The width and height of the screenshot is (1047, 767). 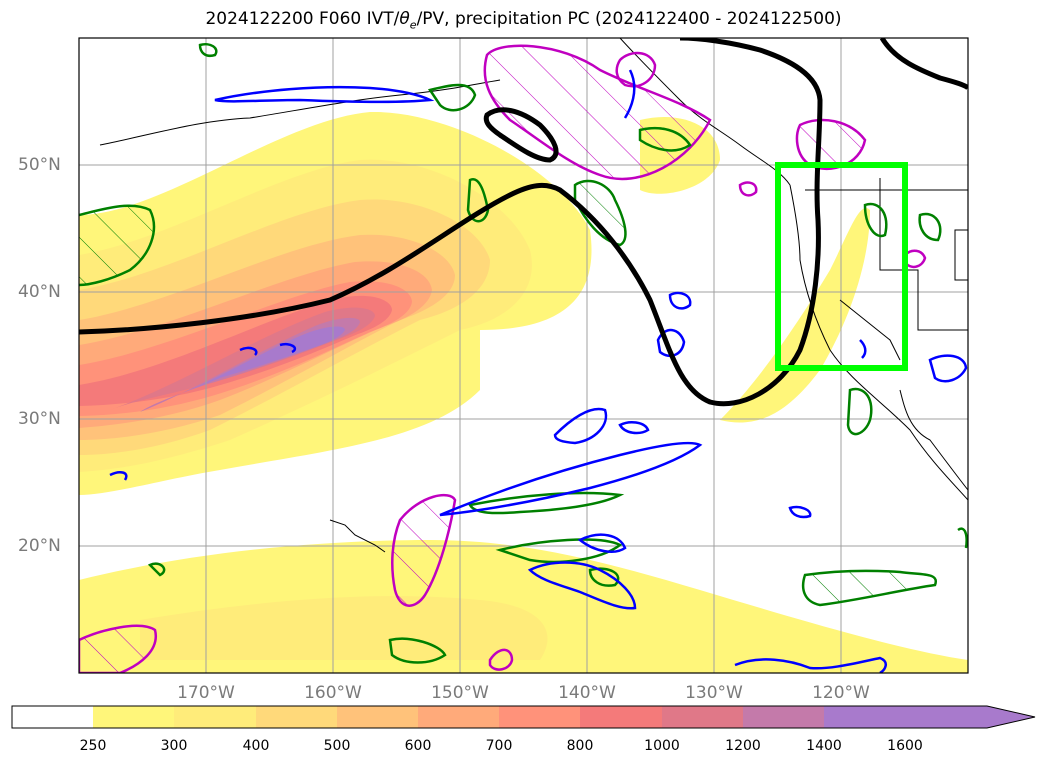 What do you see at coordinates (337, 746) in the screenshot?
I see `cb-tick-500: 500` at bounding box center [337, 746].